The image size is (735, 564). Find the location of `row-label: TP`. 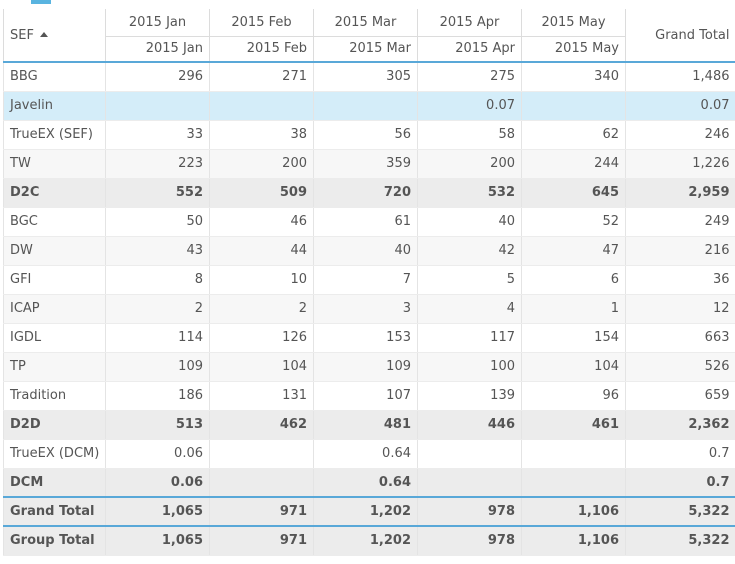

row-label: TP is located at coordinates (54, 367).